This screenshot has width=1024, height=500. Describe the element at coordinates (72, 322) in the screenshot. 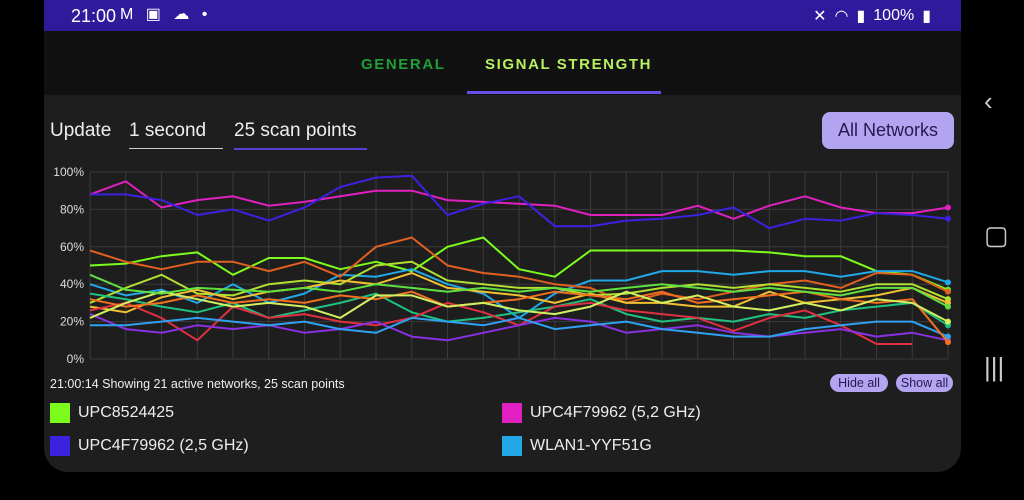

I see `y-tick-label: 20%` at that location.